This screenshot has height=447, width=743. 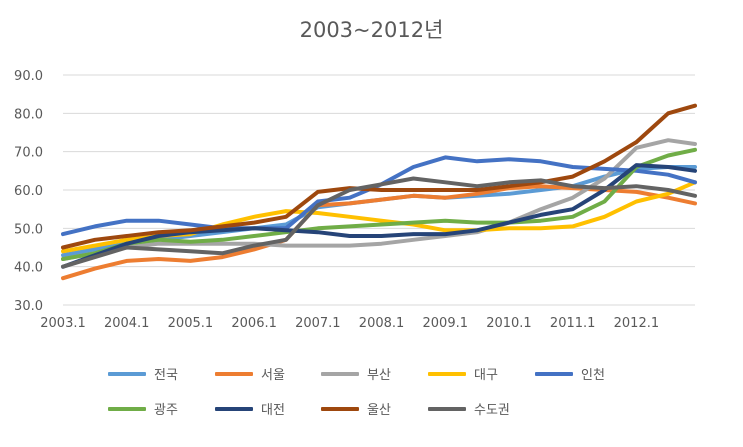 I want to click on x-tick-label: 2010.1, so click(x=509, y=323).